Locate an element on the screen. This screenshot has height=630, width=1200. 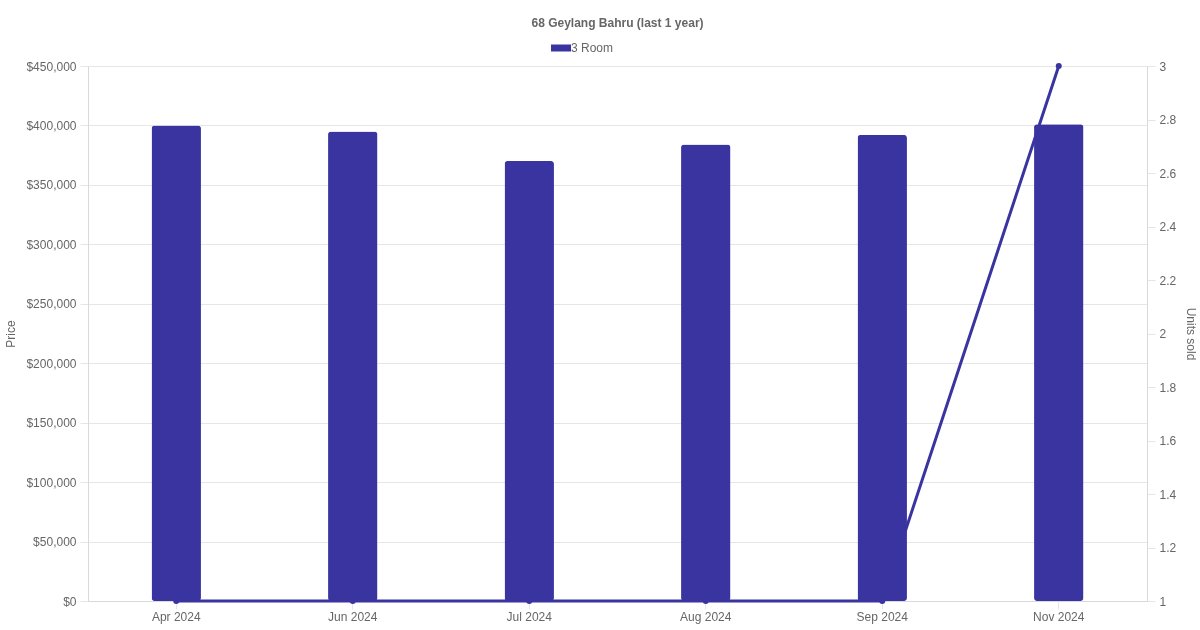
y2-tick-label: 2 is located at coordinates (1163, 334).